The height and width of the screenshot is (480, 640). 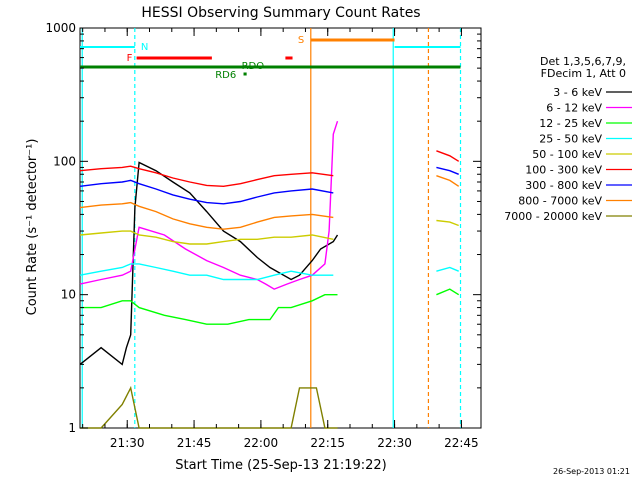 I want to click on flag-label-rd6: RD6, so click(x=225, y=75).